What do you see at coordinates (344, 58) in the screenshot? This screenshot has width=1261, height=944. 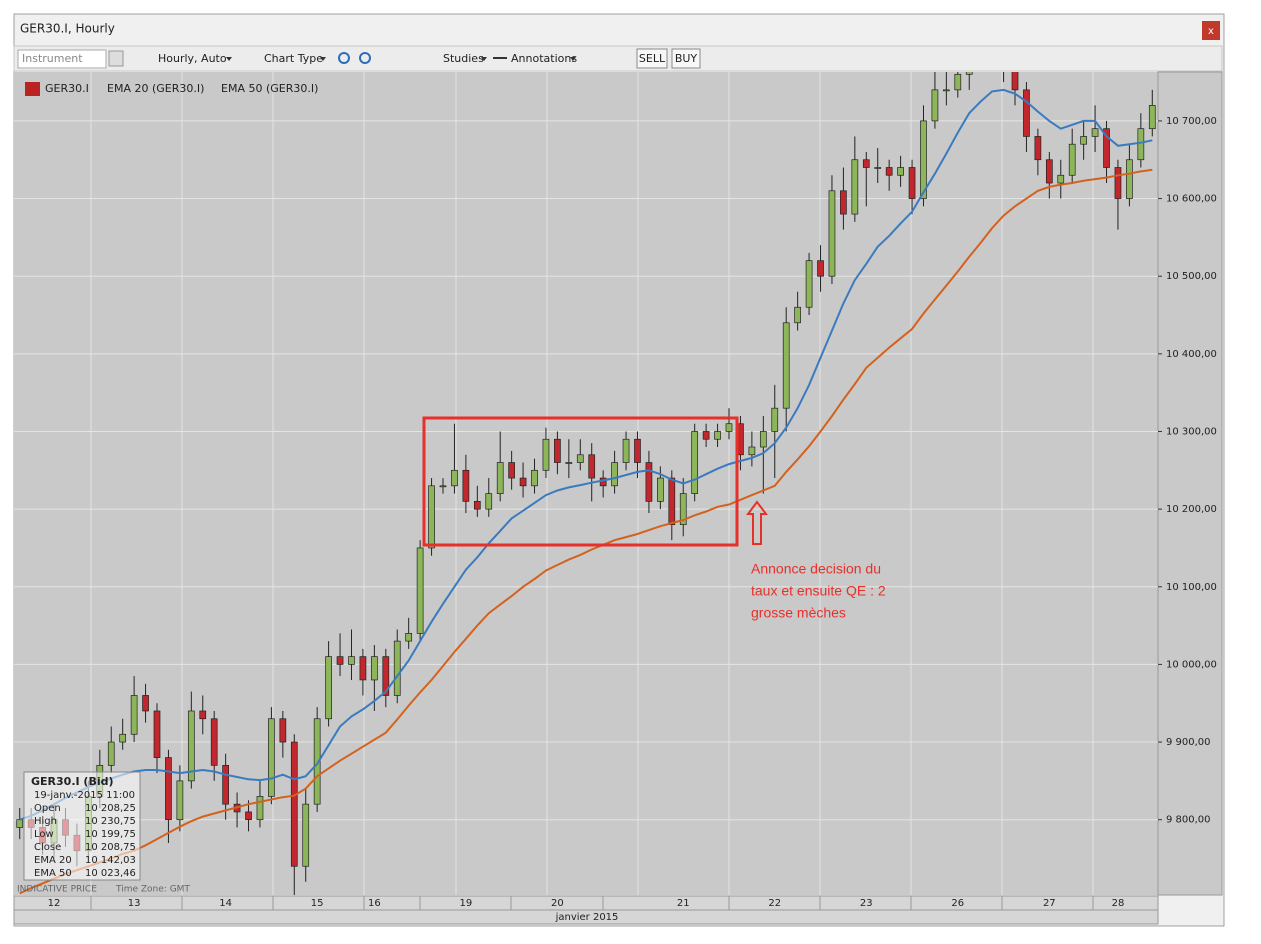 I see `zoom-in` at bounding box center [344, 58].